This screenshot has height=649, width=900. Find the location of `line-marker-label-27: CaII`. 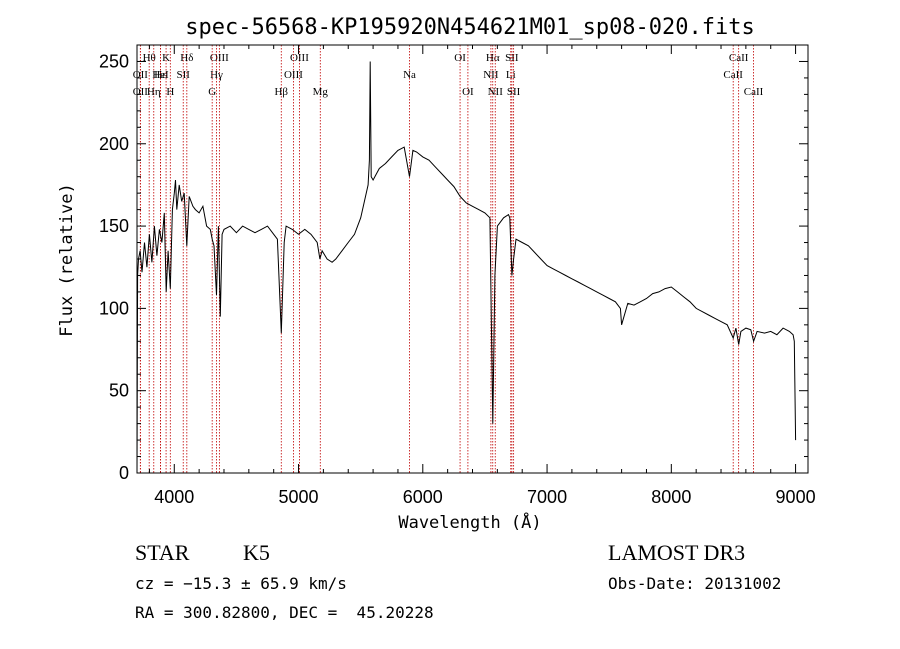

line-marker-label-27: CaII is located at coordinates (733, 75).